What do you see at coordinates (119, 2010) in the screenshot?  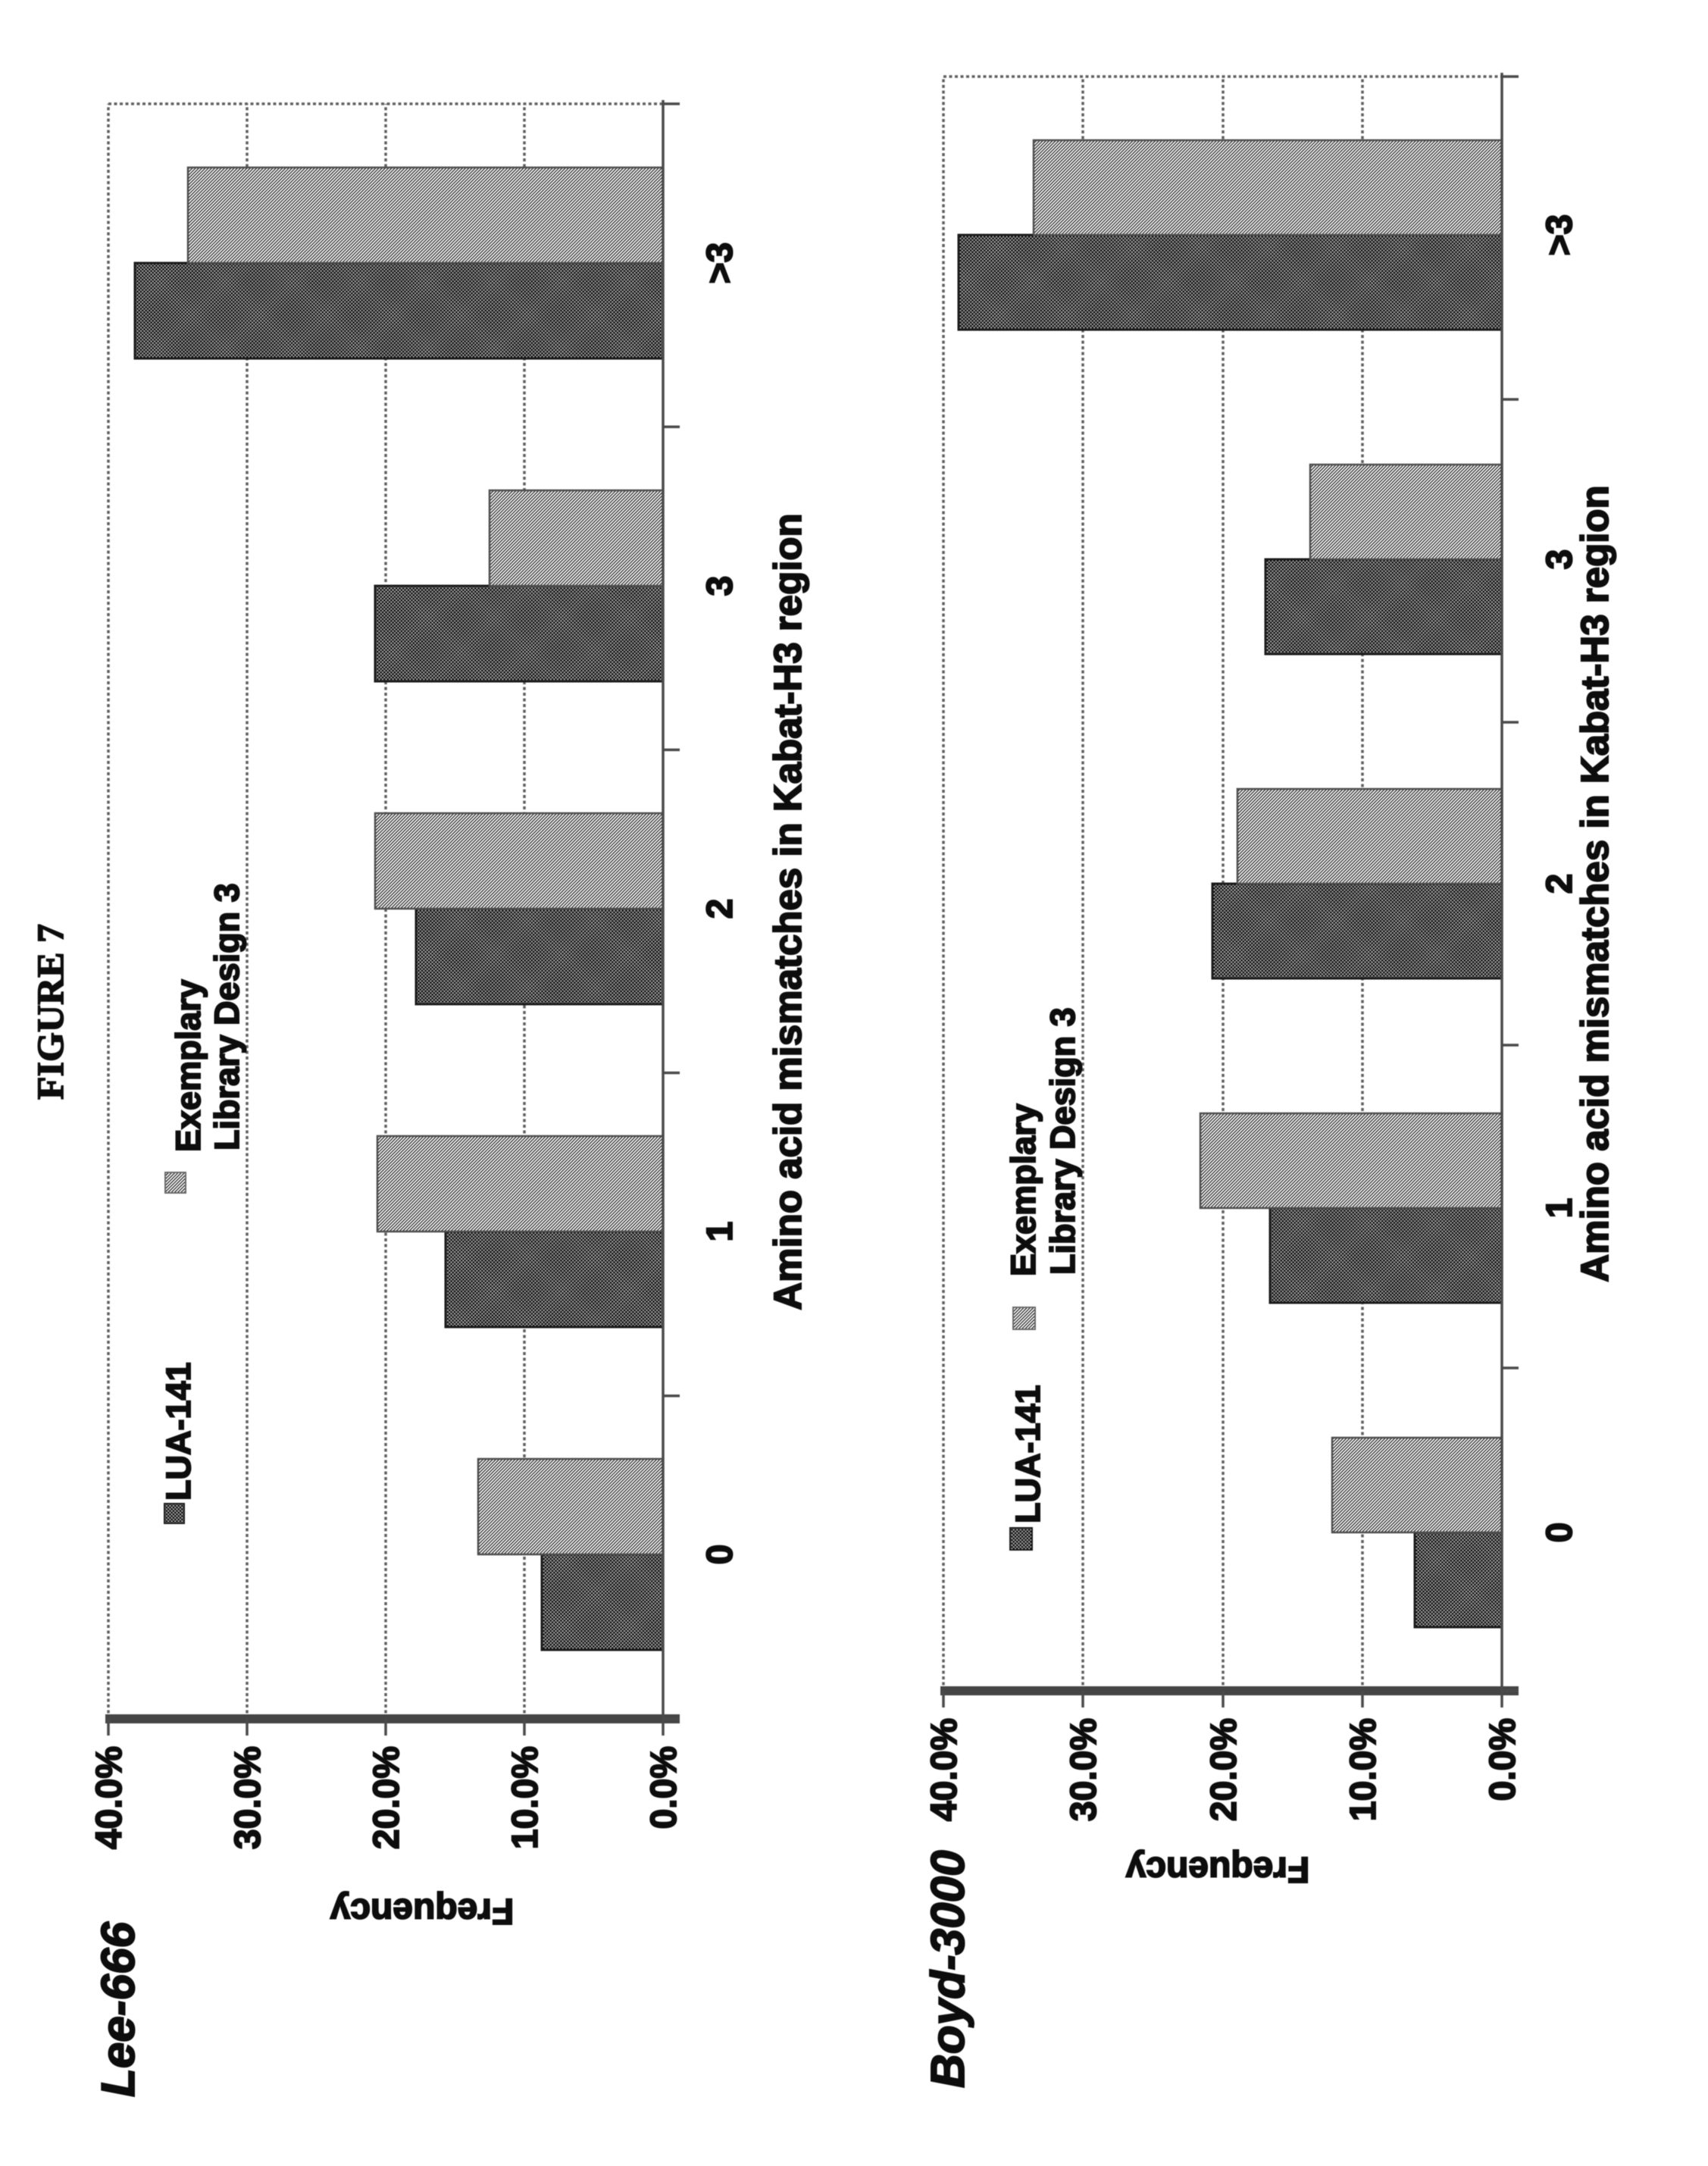 I see `svg-text: Lee-666` at bounding box center [119, 2010].